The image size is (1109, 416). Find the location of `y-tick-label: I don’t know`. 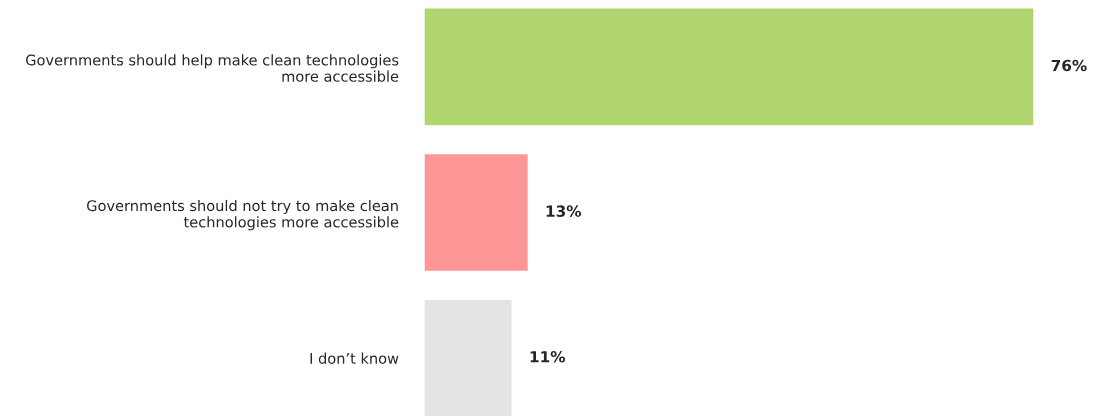

y-tick-label: I don’t know is located at coordinates (354, 358).